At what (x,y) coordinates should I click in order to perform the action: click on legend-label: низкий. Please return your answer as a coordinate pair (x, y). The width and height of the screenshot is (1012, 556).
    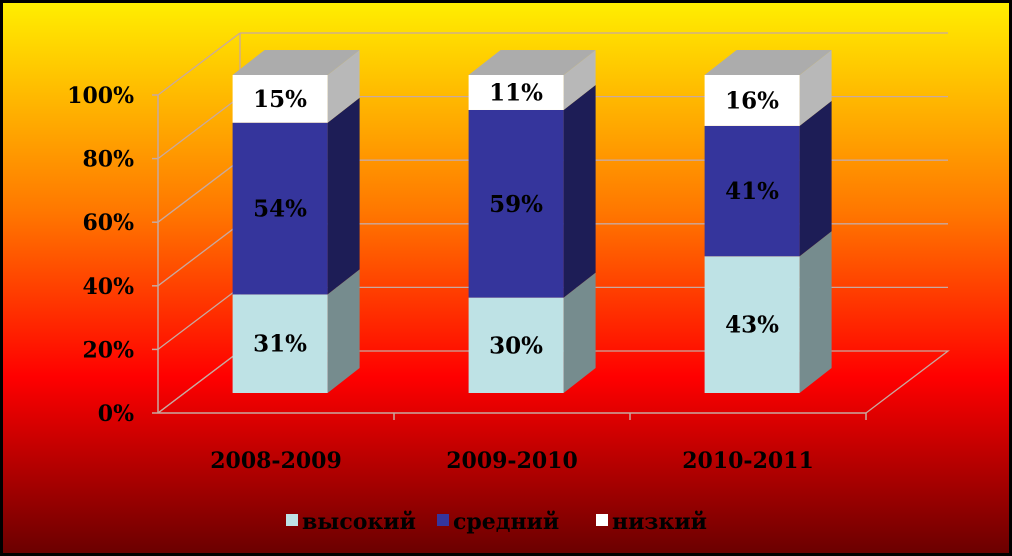
    Looking at the image, I should click on (659, 522).